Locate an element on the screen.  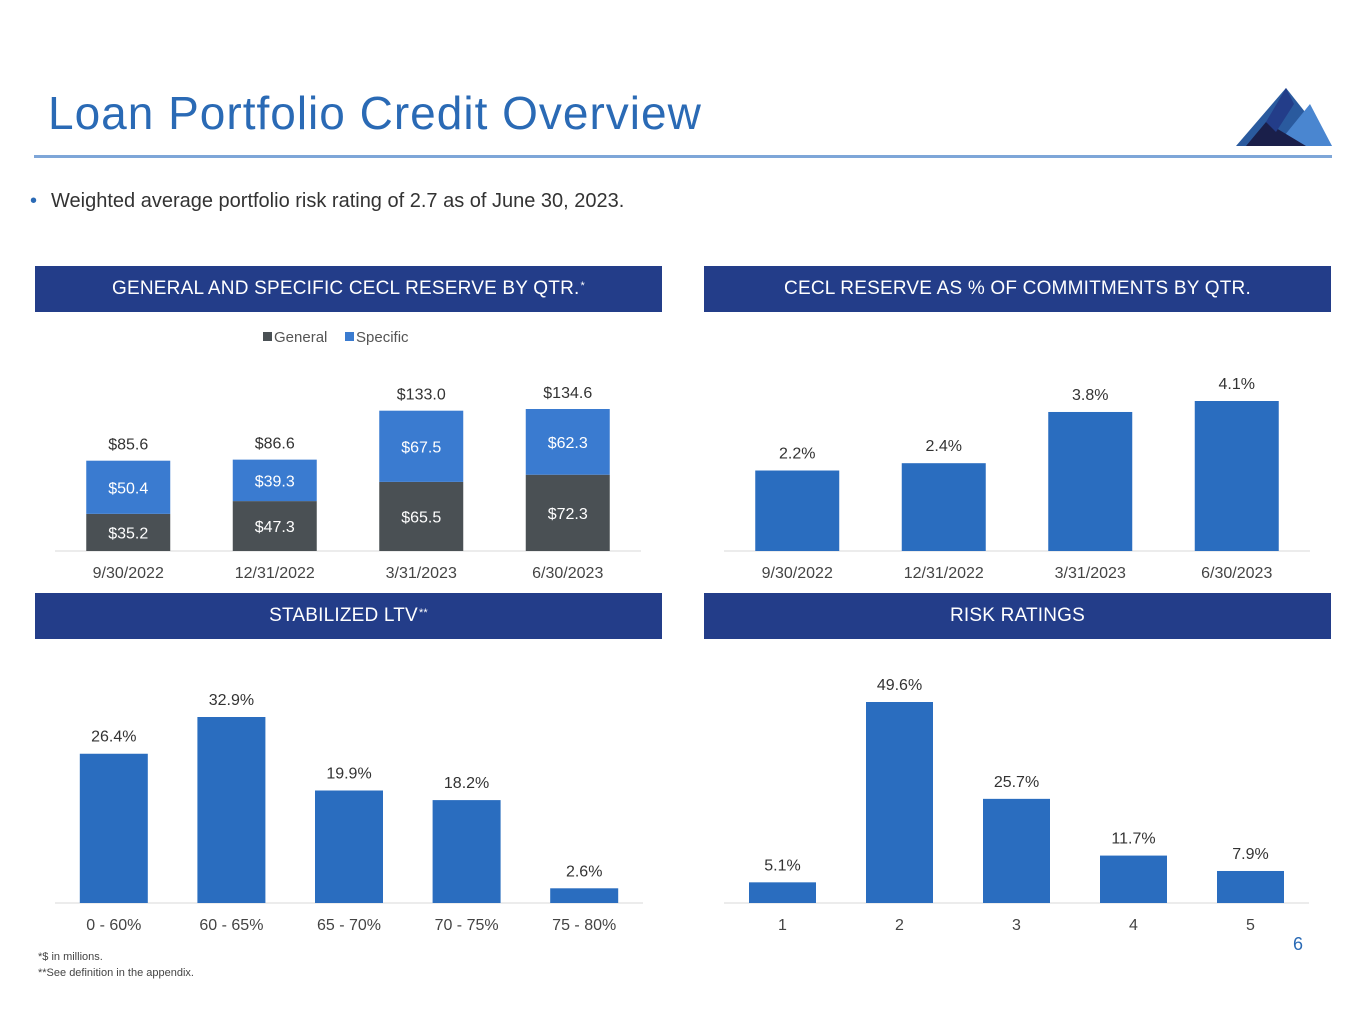
data-label: 2.2% is located at coordinates (797, 454).